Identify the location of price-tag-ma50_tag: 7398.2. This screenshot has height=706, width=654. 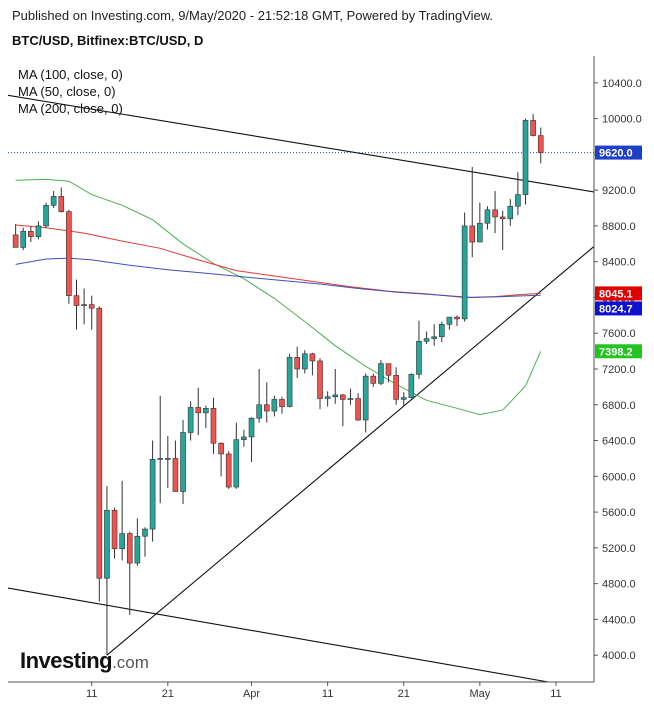
(618, 351).